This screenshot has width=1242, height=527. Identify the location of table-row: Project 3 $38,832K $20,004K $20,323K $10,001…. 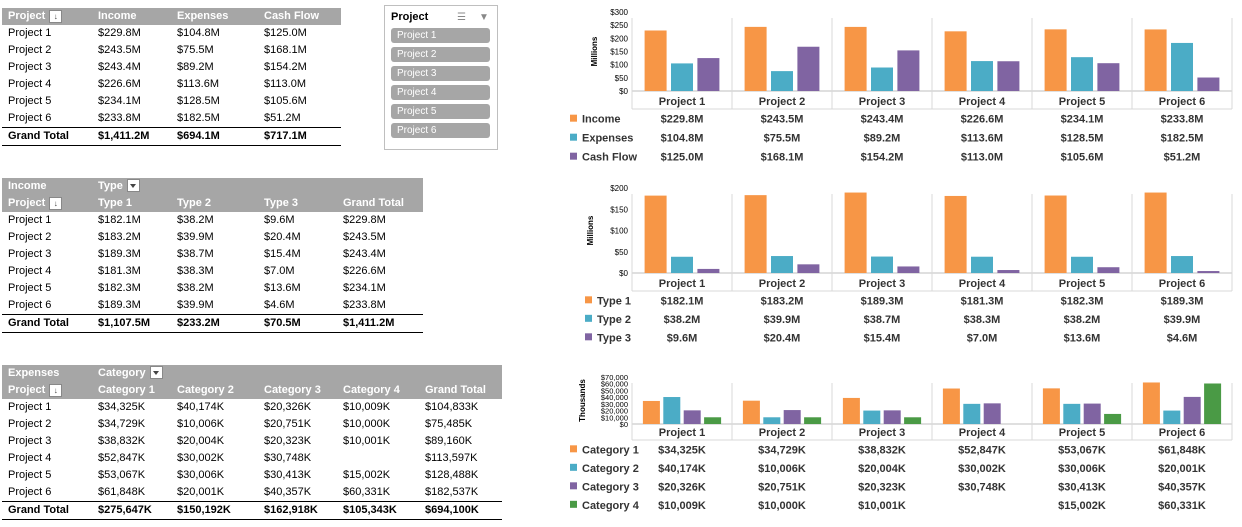
(252, 441).